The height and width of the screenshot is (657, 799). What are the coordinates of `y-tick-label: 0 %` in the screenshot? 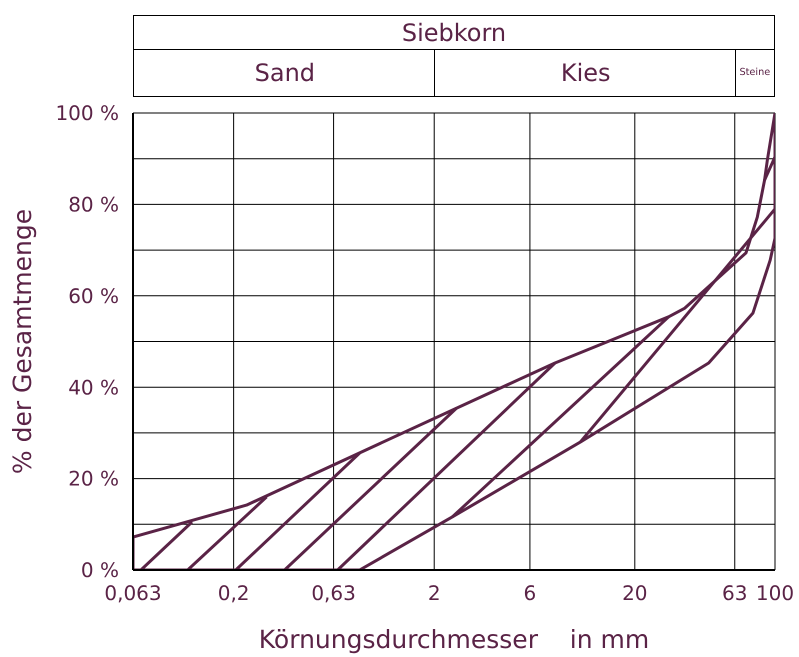 It's located at (99, 570).